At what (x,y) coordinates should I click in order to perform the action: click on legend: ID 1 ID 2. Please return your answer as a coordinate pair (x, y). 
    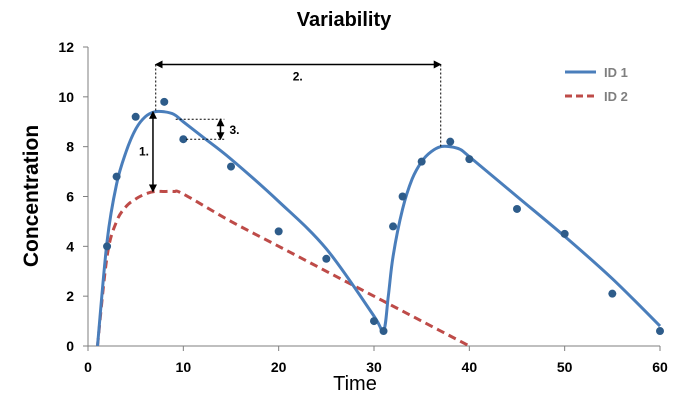
    Looking at the image, I should click on (596, 84).